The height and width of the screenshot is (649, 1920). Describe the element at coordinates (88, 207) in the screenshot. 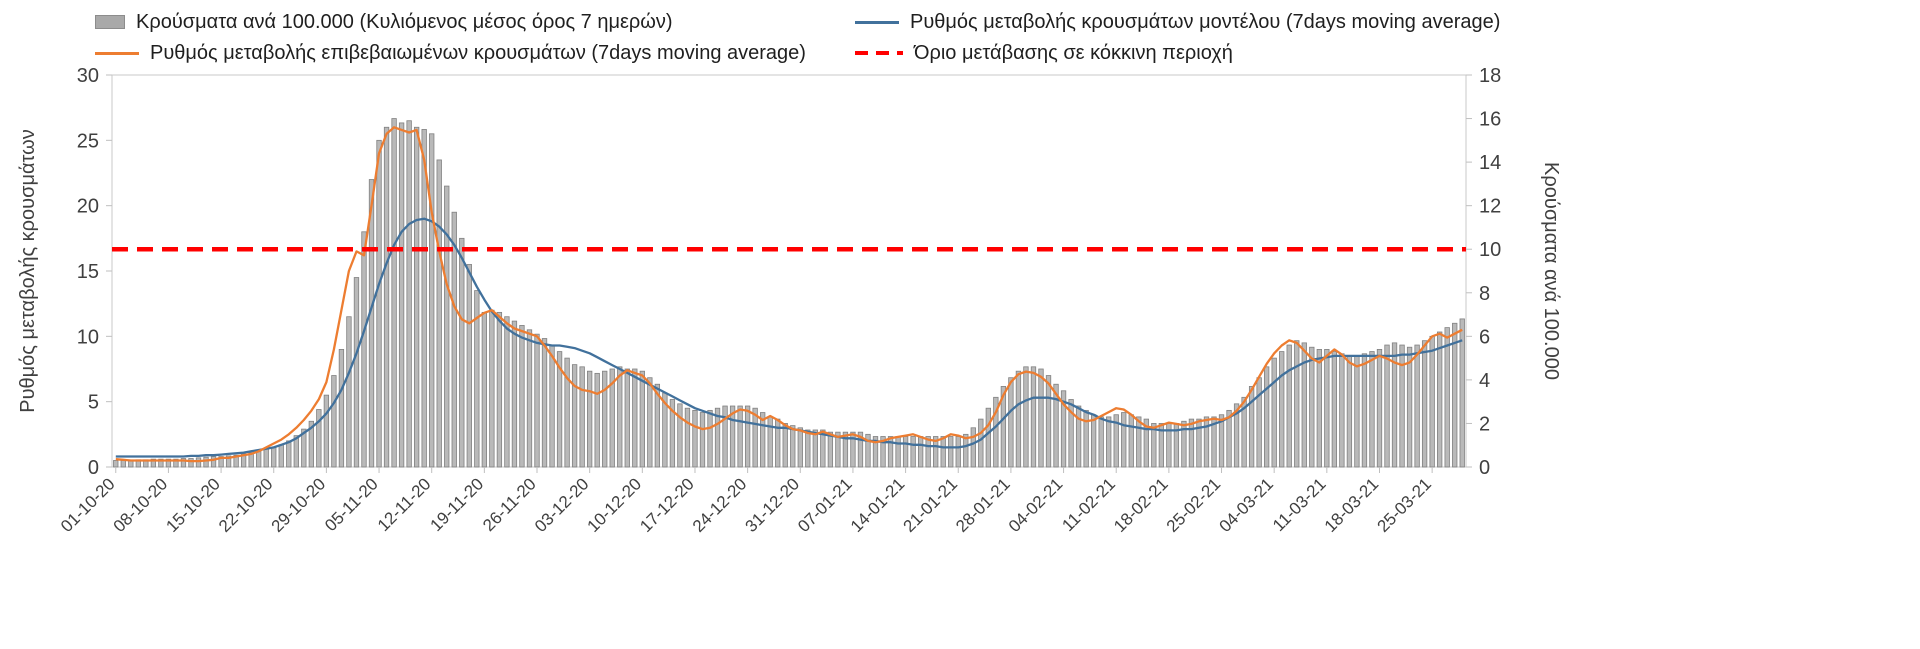

I see `svg-text: 20` at that location.